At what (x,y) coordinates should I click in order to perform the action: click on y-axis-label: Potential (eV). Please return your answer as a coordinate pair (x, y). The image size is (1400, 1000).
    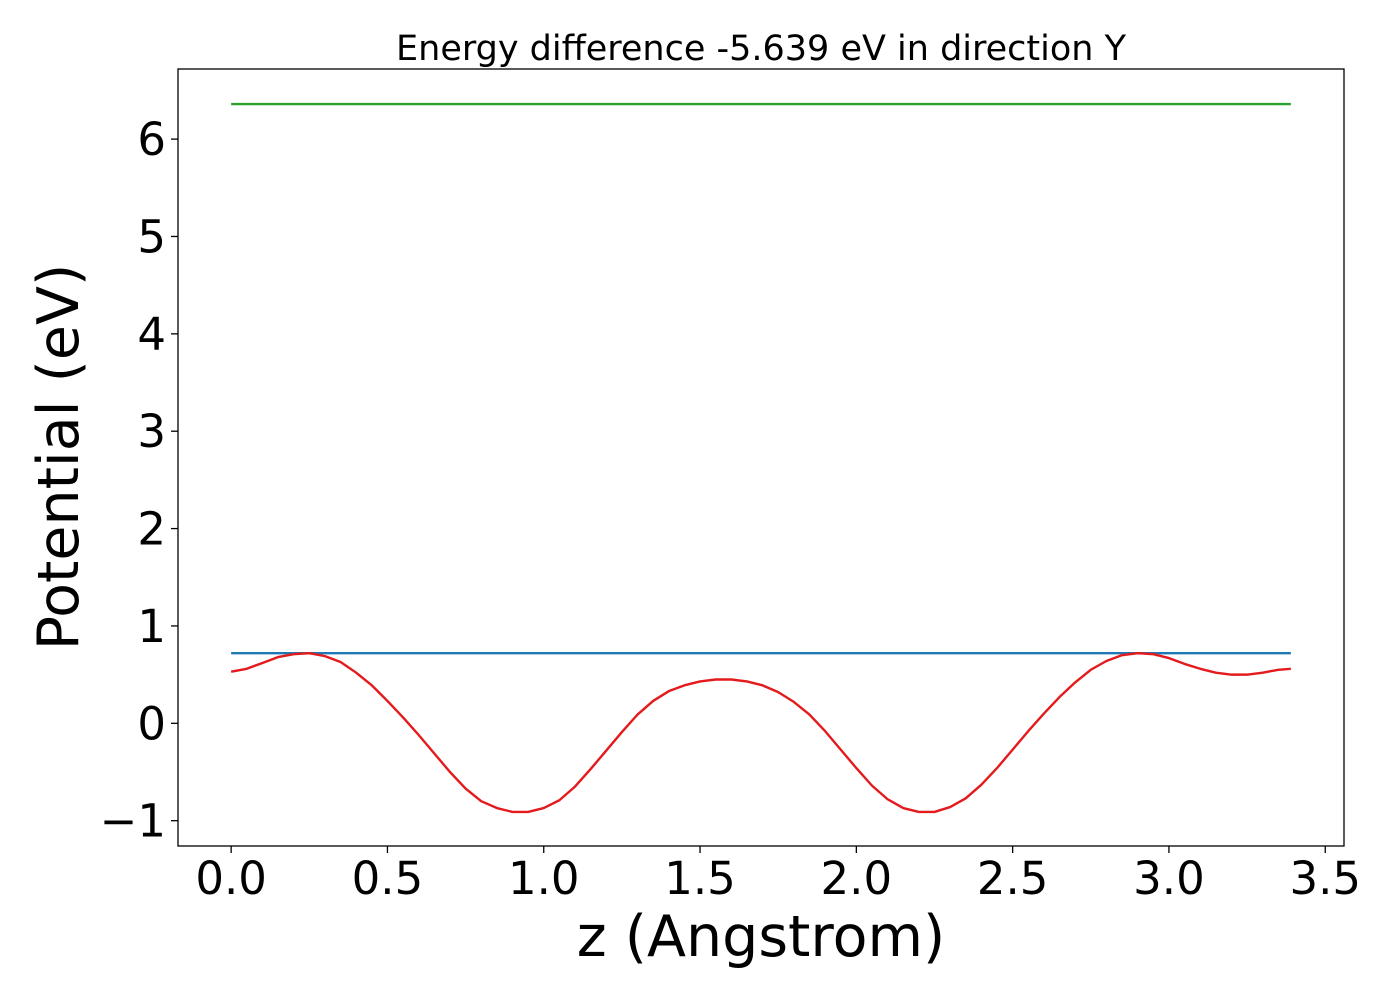
    Looking at the image, I should click on (59, 457).